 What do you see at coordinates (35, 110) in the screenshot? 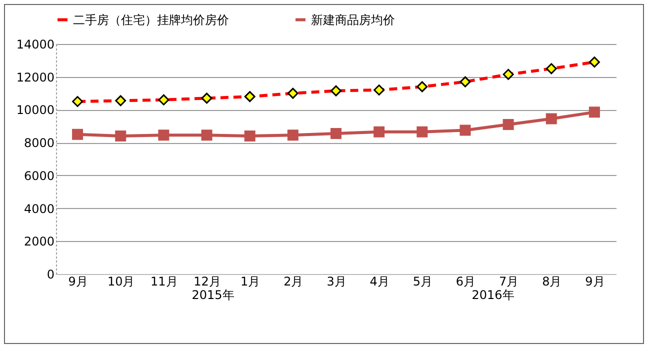
I see `y-tick-label: 10000` at bounding box center [35, 110].